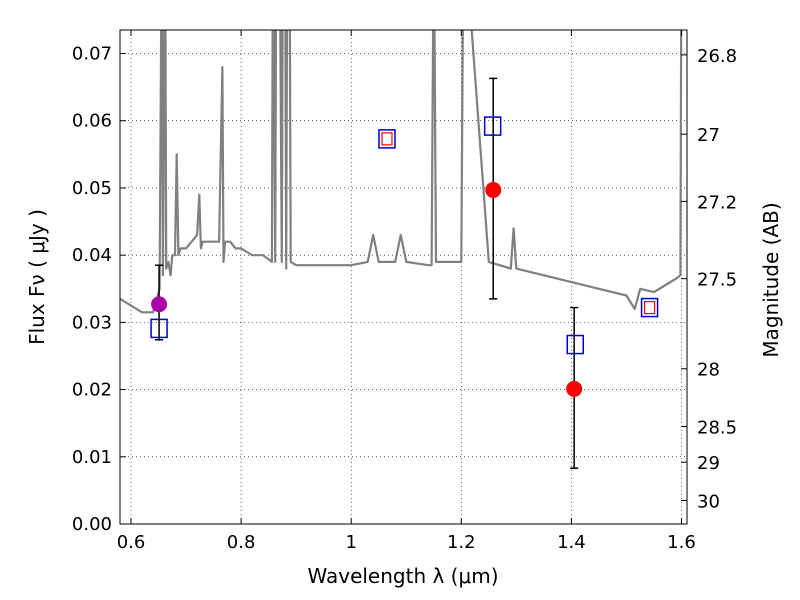 This screenshot has height=600, width=800. What do you see at coordinates (92, 524) in the screenshot?
I see `y-tick-label: 0.00` at bounding box center [92, 524].